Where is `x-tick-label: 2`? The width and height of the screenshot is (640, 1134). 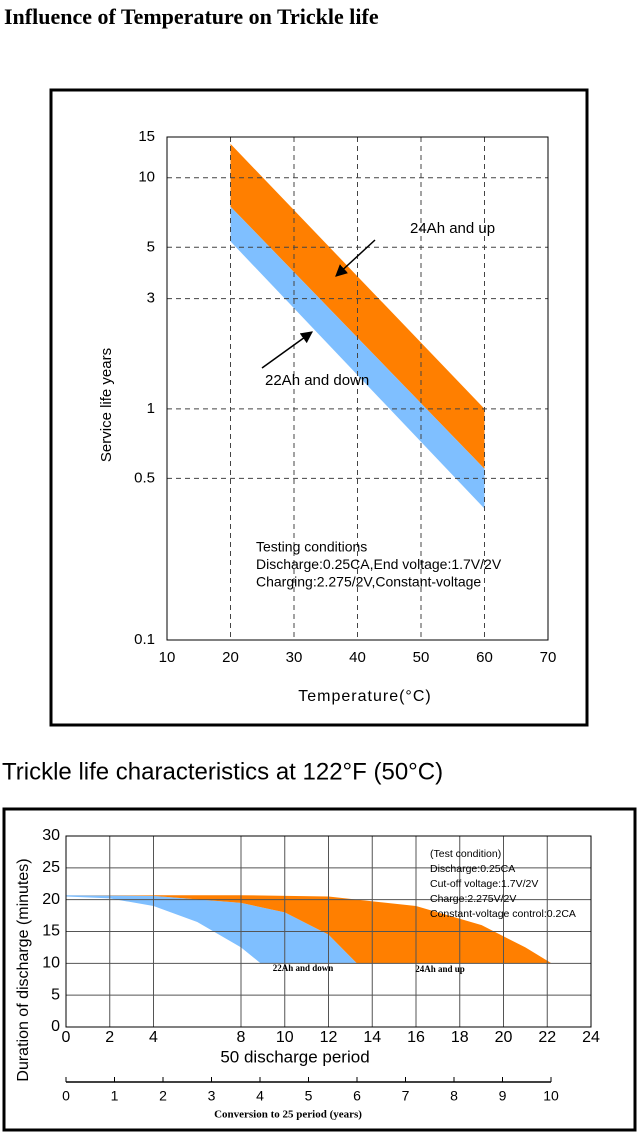 x-tick-label: 2 is located at coordinates (109, 1037).